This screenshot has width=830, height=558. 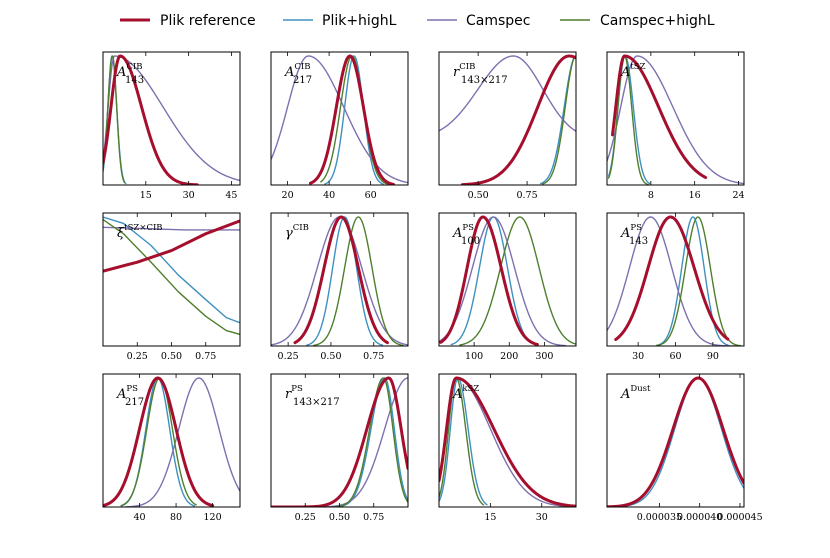 I want to click on panel-title: AtSZ, so click(x=633, y=71).